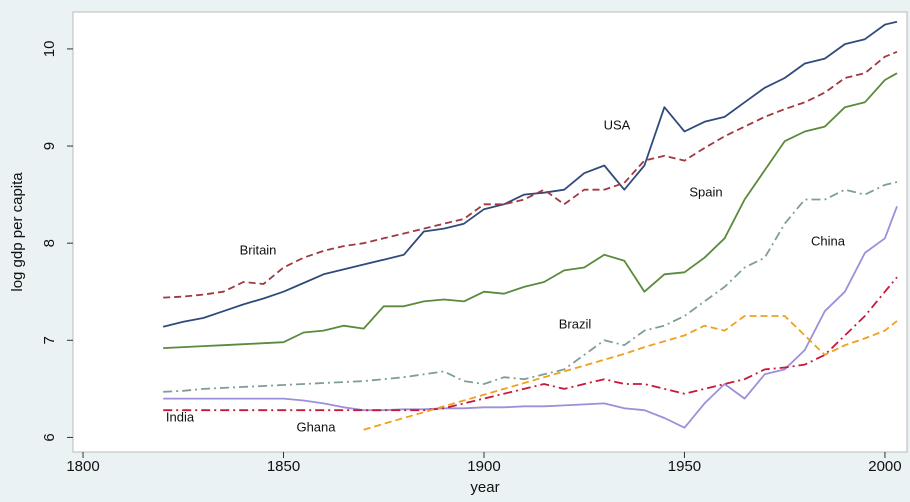 This screenshot has height=502, width=910. I want to click on y-tick-label: 6, so click(49, 437).